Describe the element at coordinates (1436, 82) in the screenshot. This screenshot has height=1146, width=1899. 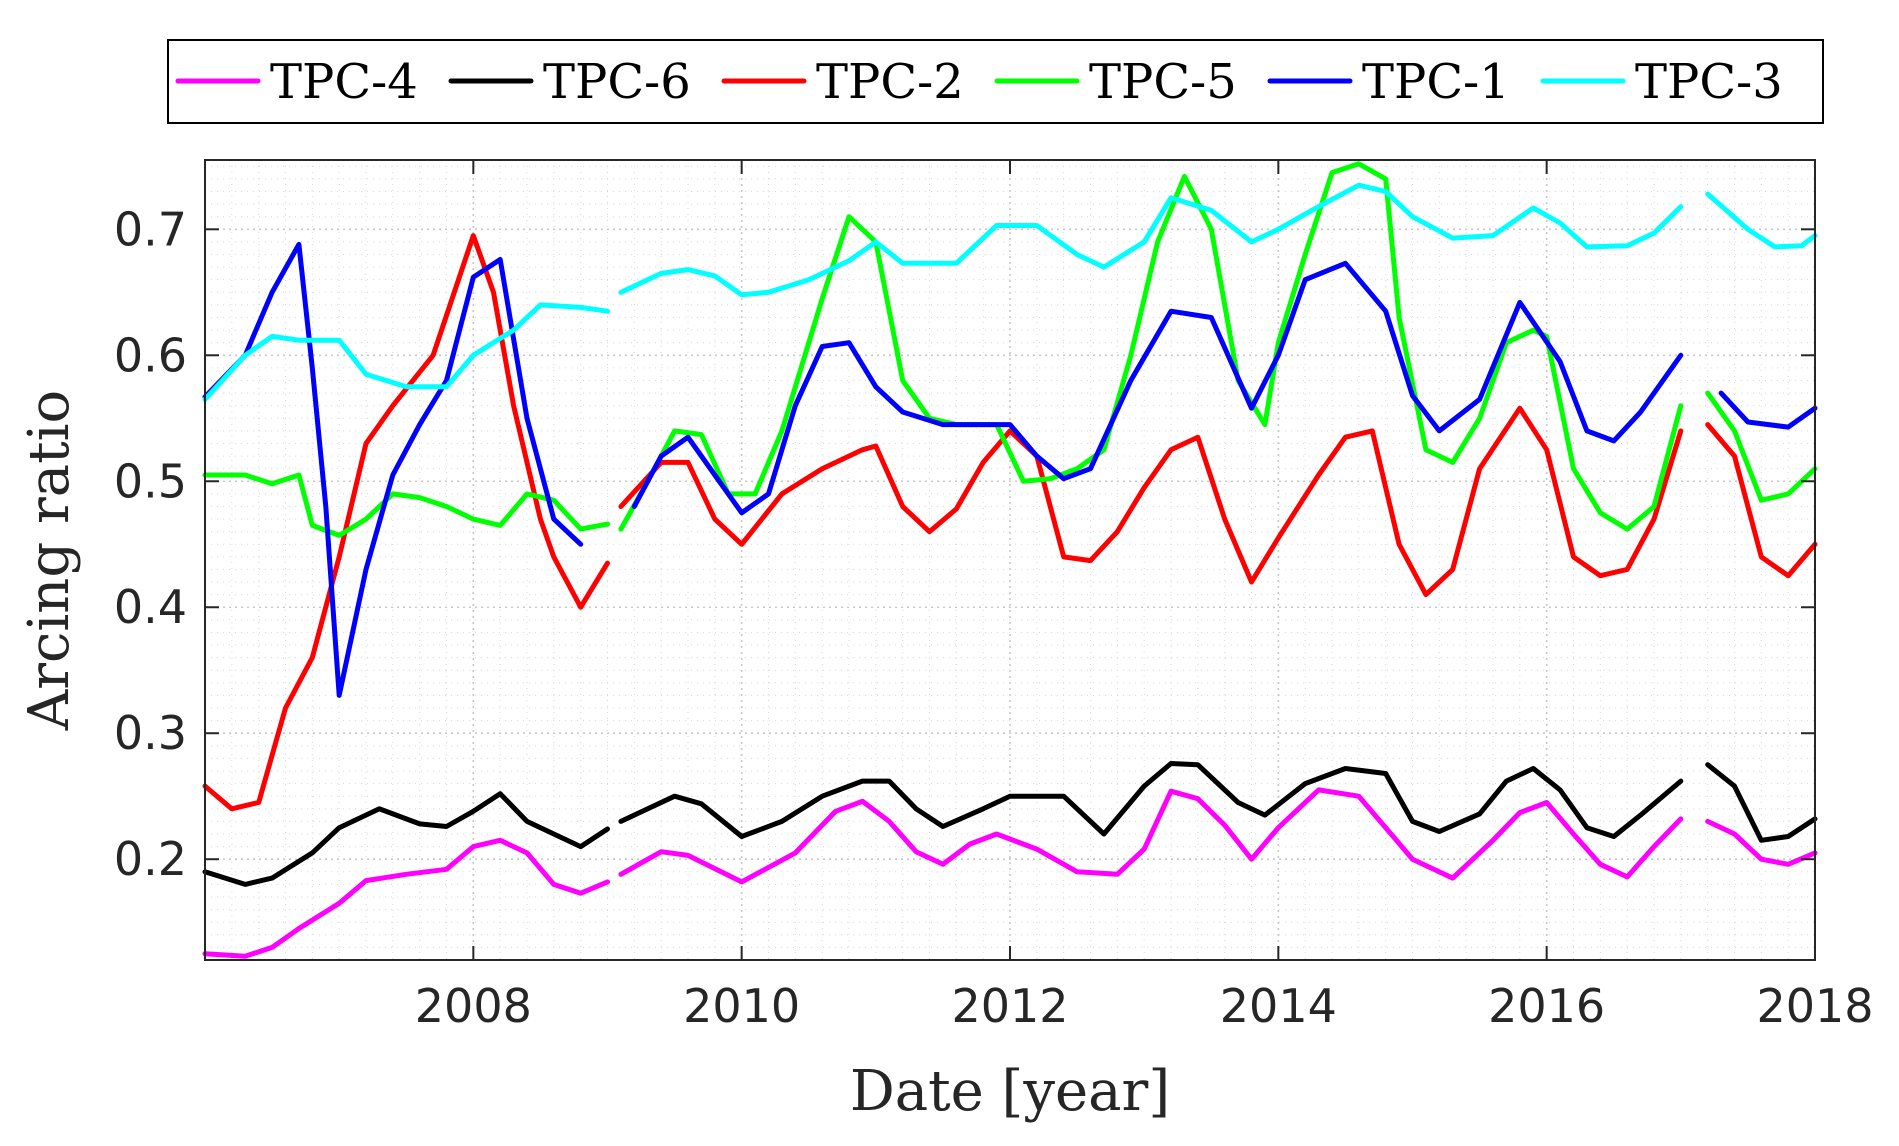
I see `legend-label: TPC-1` at that location.